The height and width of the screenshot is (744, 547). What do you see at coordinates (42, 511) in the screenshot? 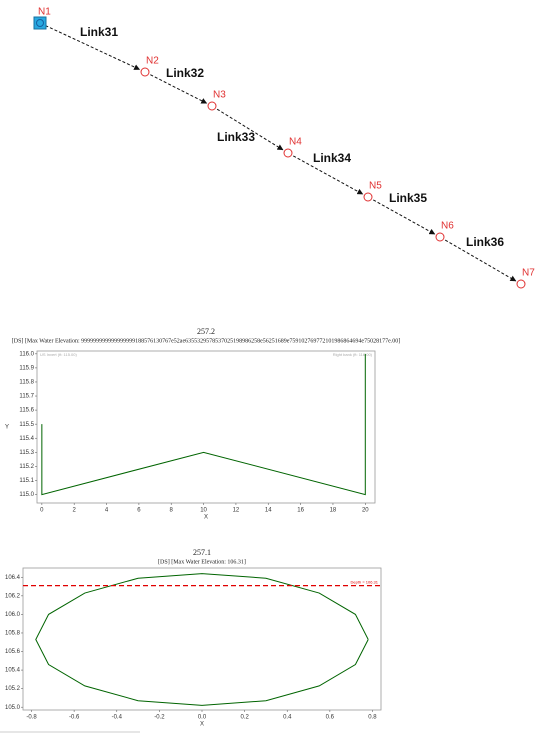
I see `x-tick-label: 0` at bounding box center [42, 511].